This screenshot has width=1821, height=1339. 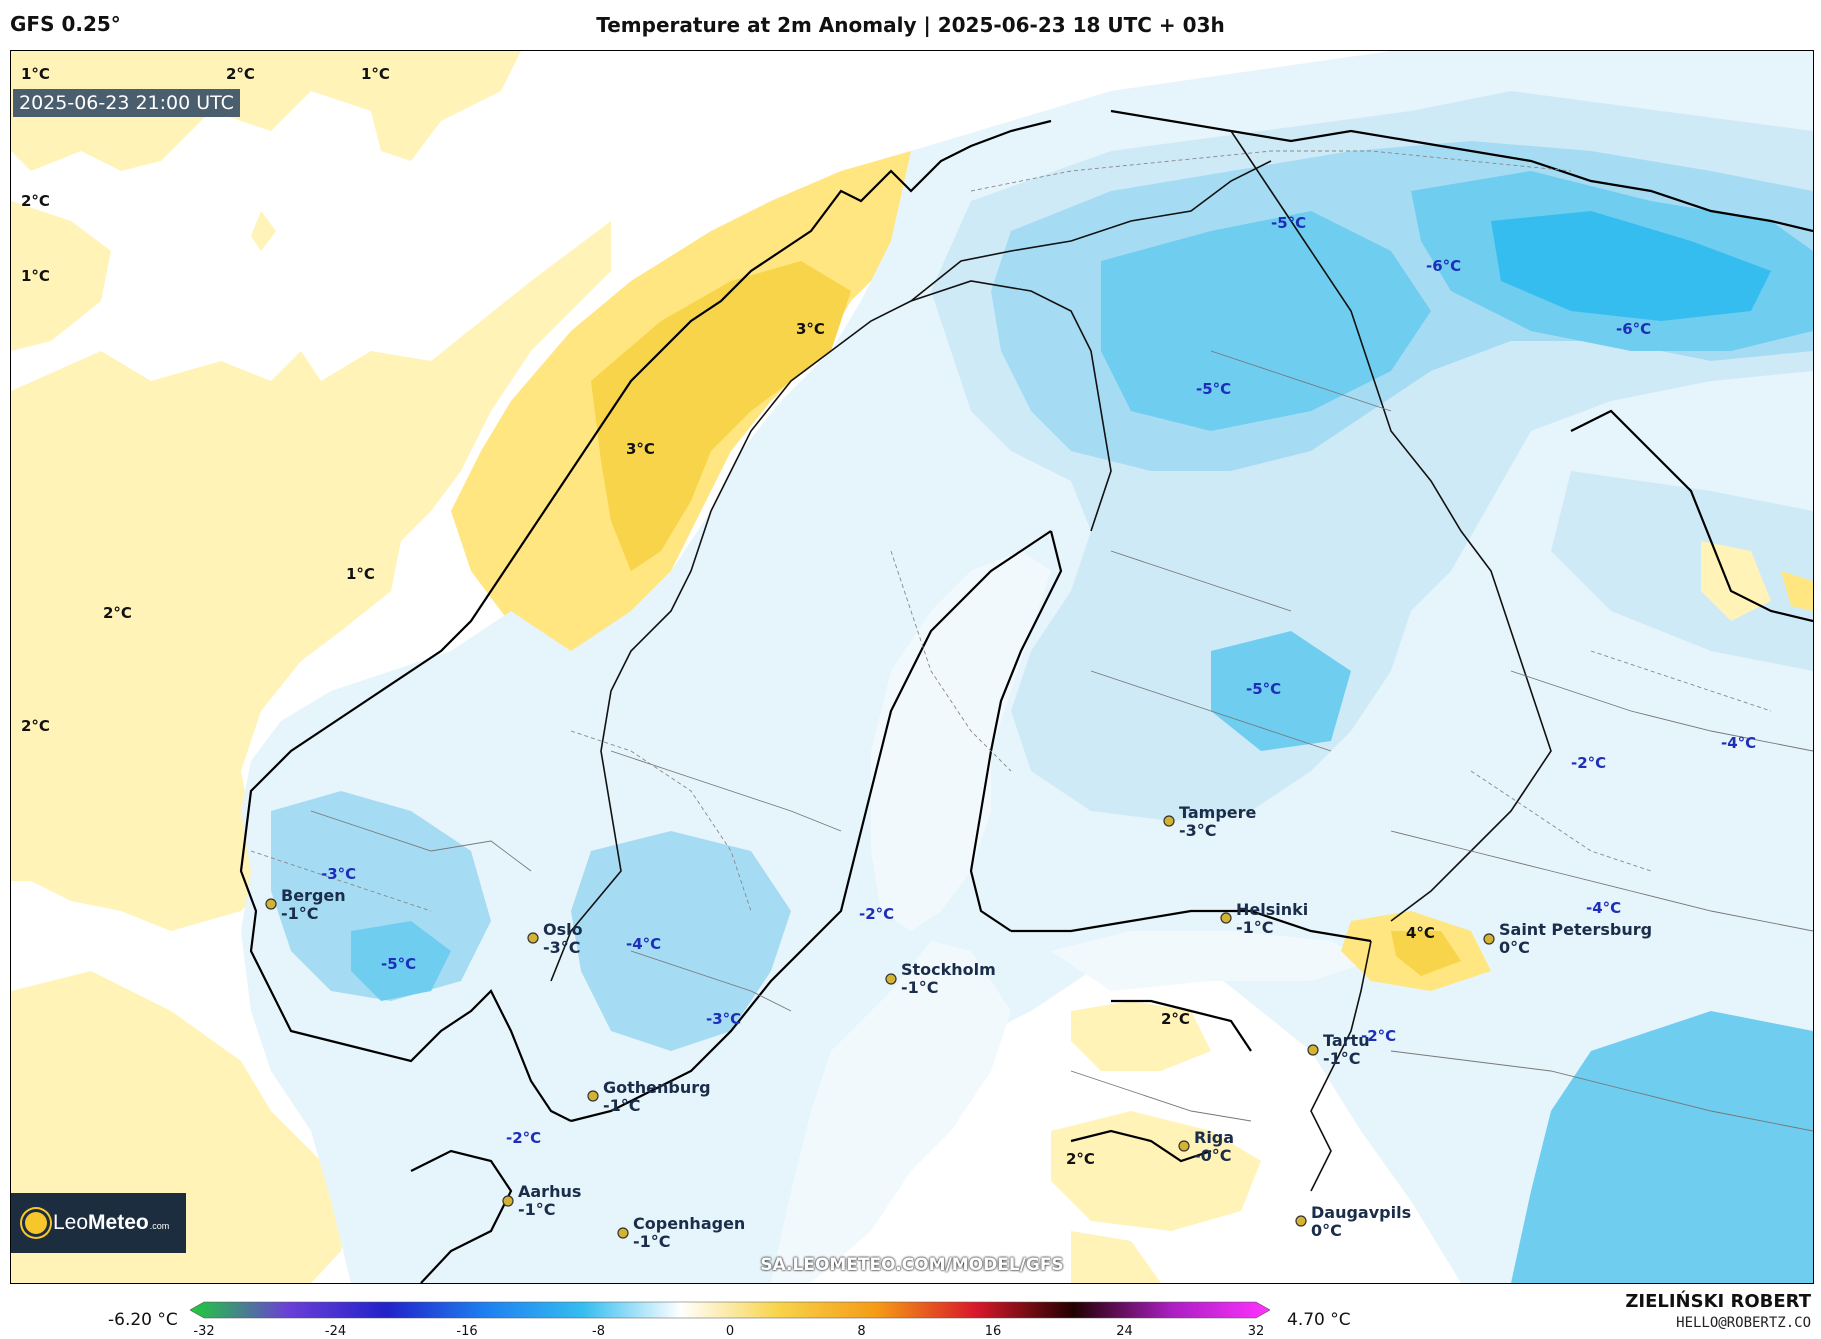 What do you see at coordinates (948, 969) in the screenshot?
I see `svg-text: Stockholm` at bounding box center [948, 969].